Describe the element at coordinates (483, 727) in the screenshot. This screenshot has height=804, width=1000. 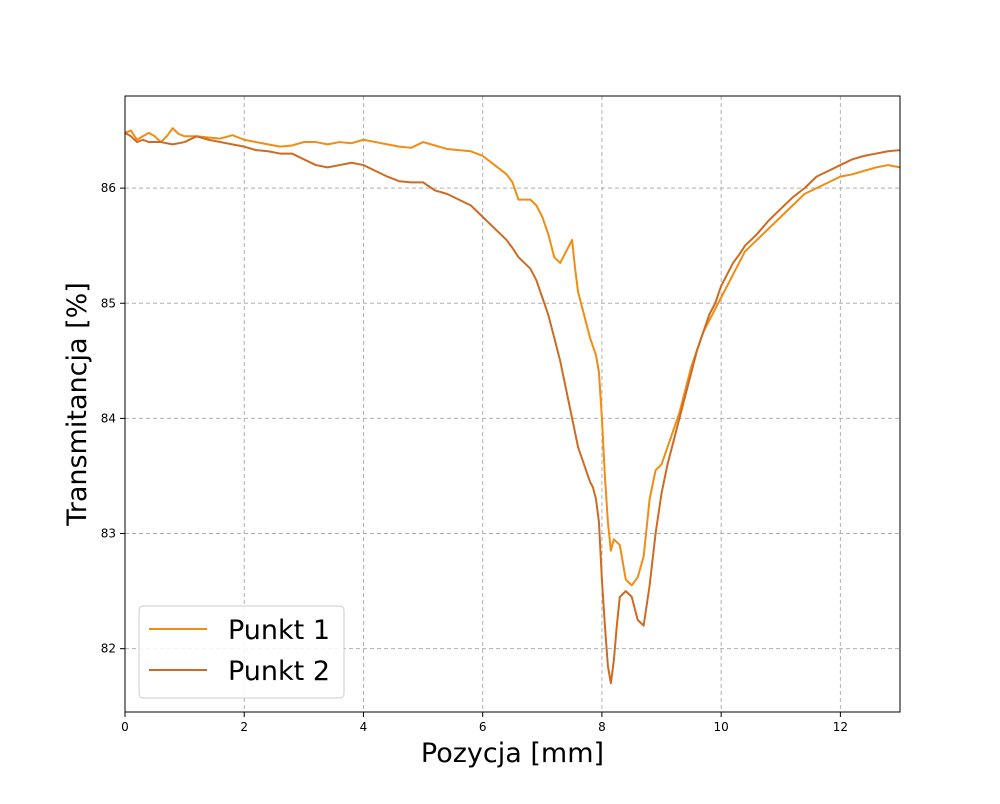
I see `x-tick-label: 6` at that location.